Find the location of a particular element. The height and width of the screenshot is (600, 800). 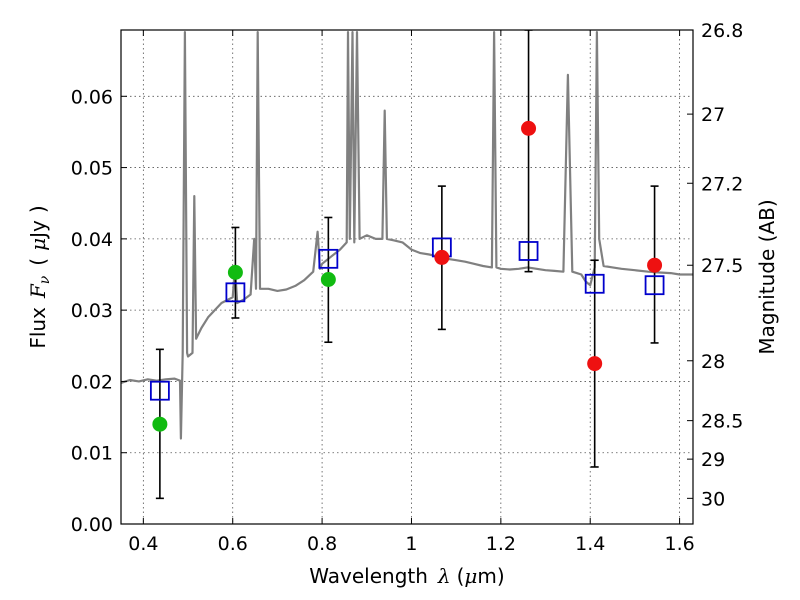

y2-tick-label-2: 27.2 is located at coordinates (722, 184).